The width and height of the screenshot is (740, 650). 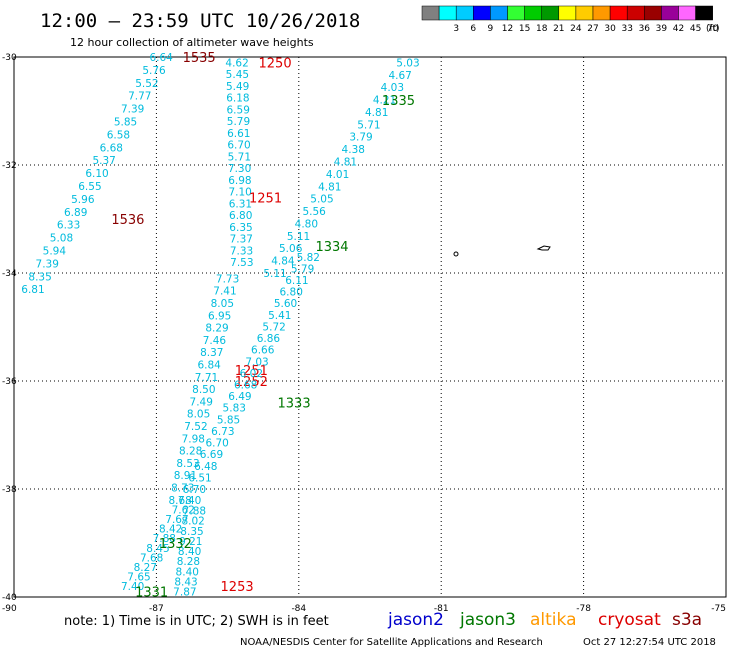 What do you see at coordinates (610, 29) in the screenshot?
I see `legend-tick-label: 30` at bounding box center [610, 29].